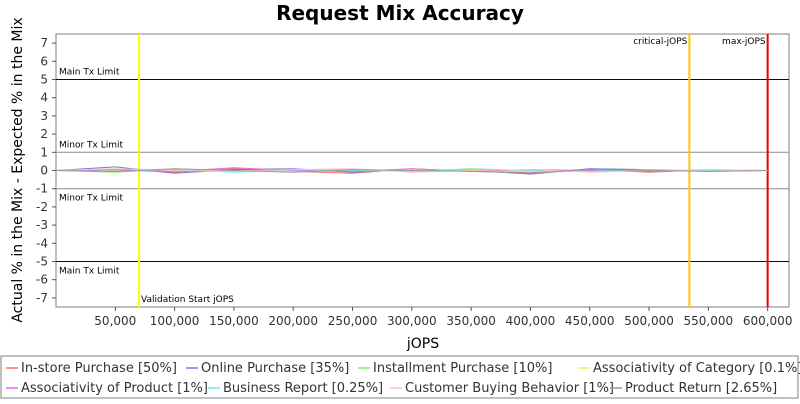  What do you see at coordinates (42, 207) in the screenshot?
I see `y-tick-label: -2` at bounding box center [42, 207].